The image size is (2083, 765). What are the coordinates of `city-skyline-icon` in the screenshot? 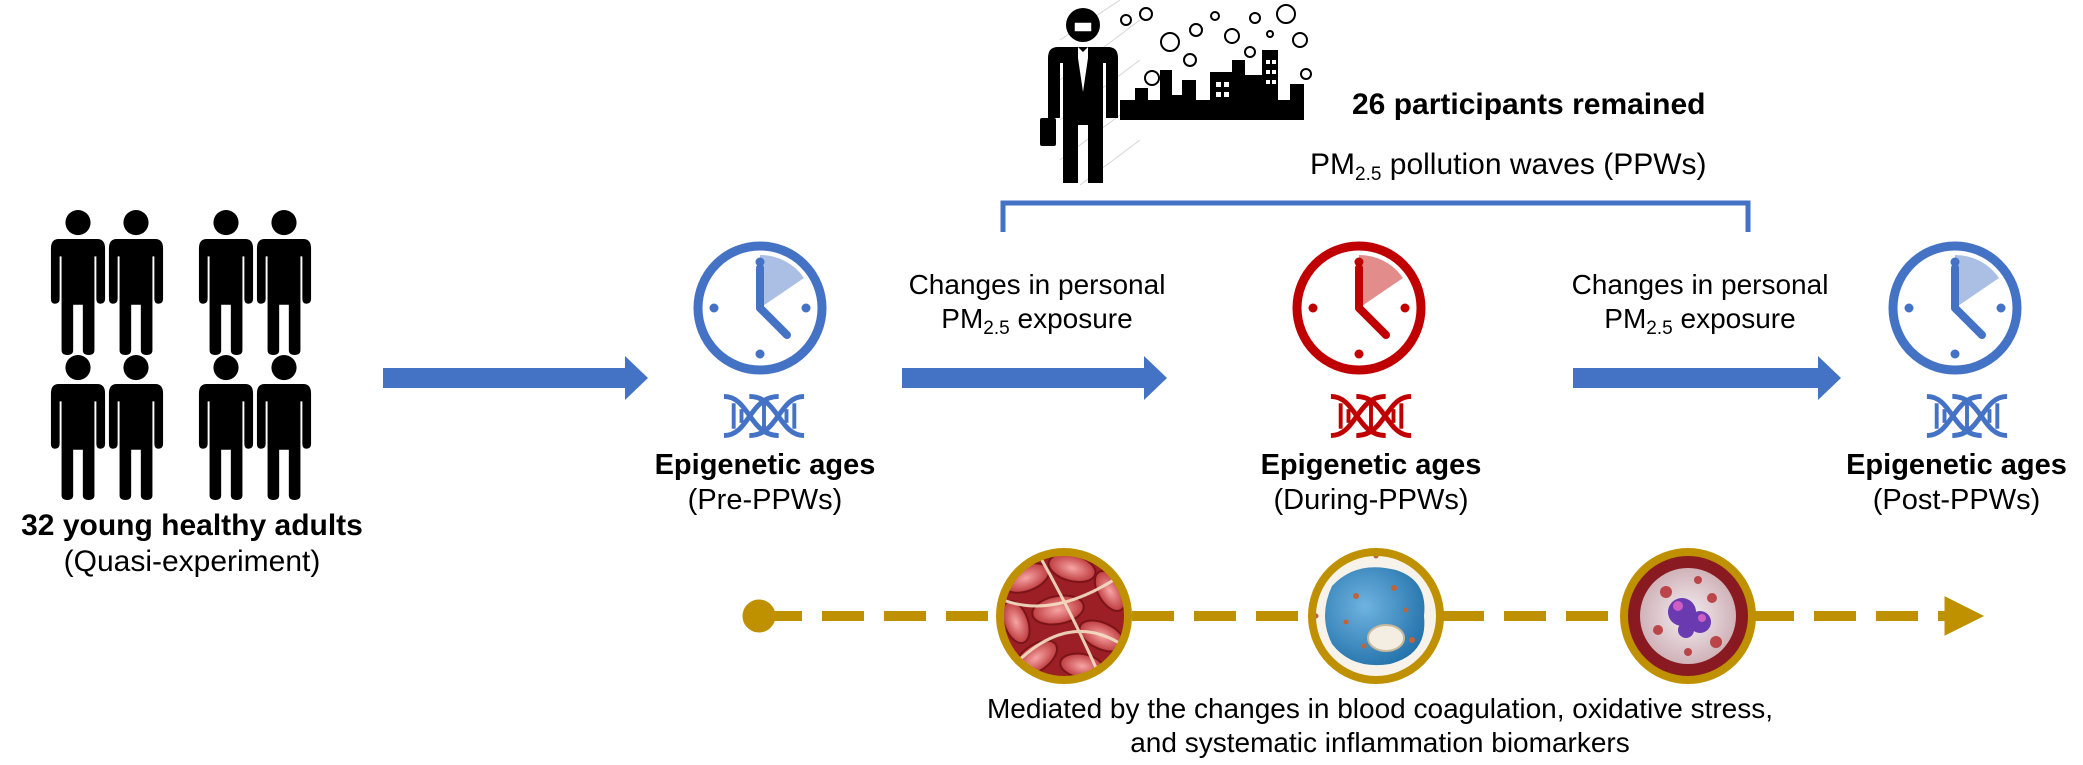 It's located at (1212, 85).